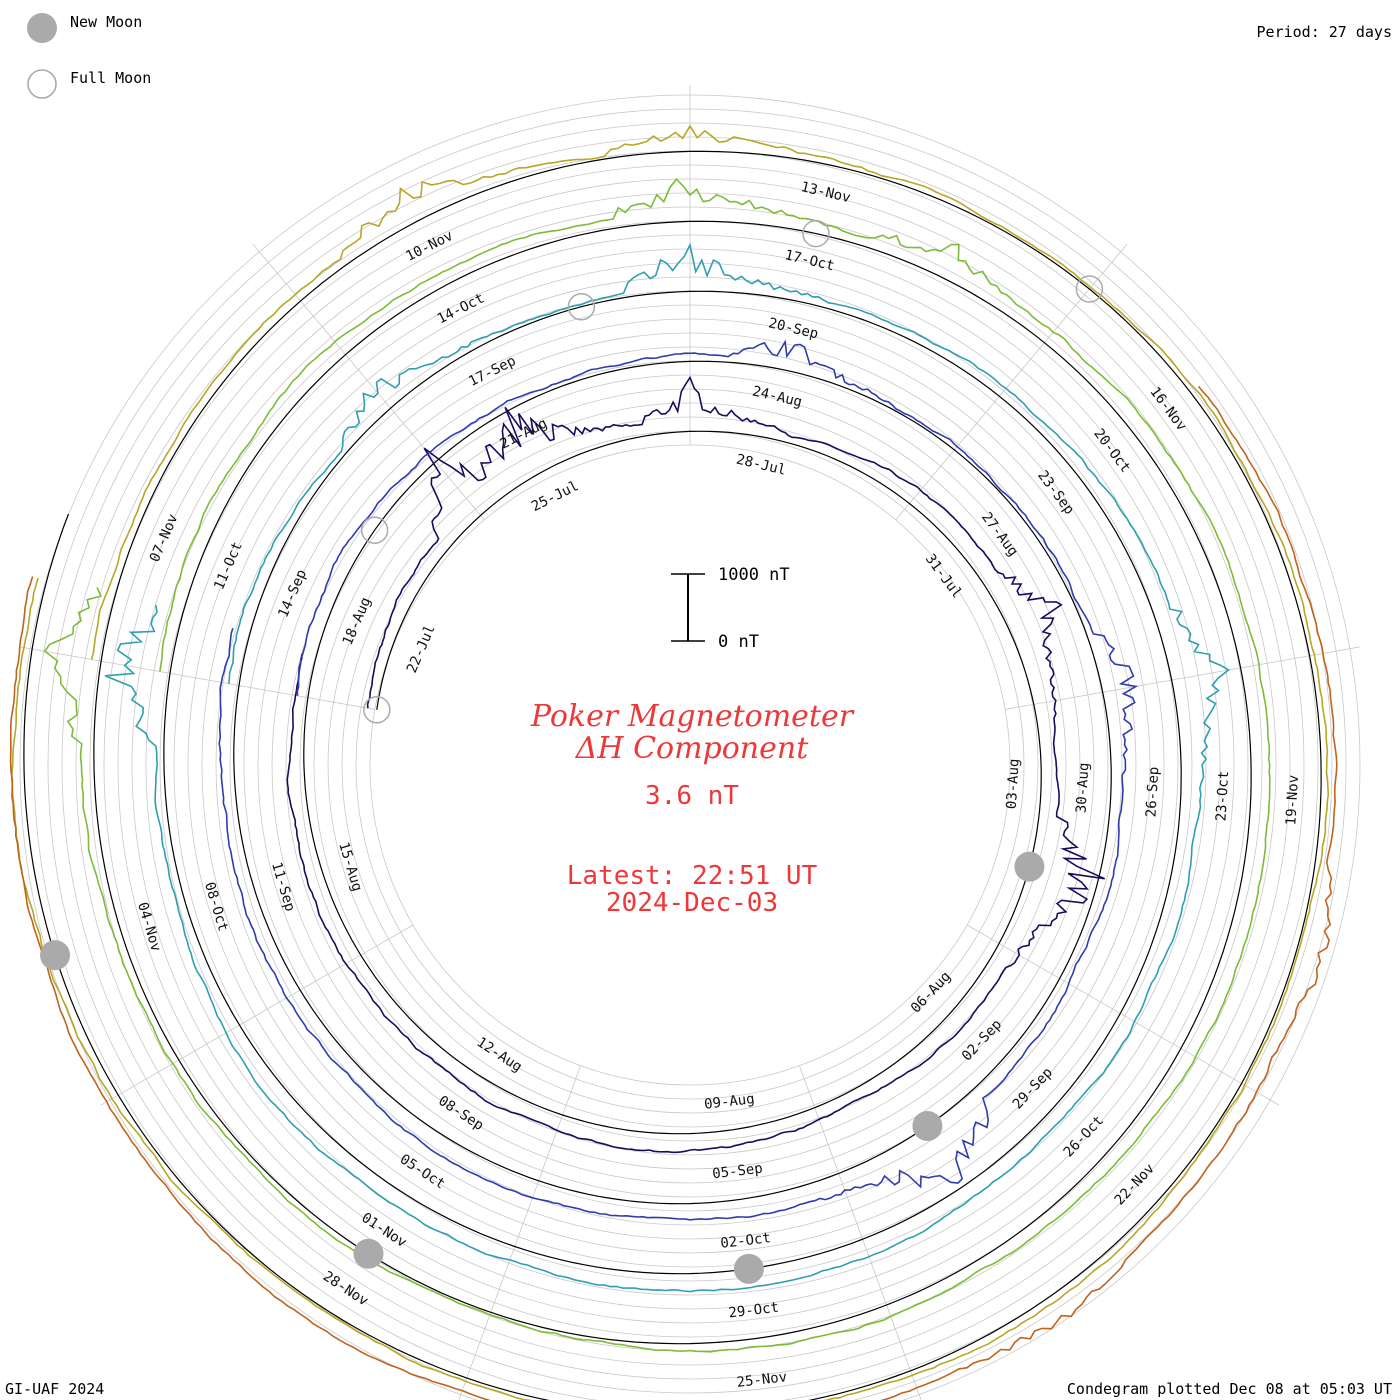 This screenshot has height=1400, width=1400. What do you see at coordinates (357, 621) in the screenshot?
I see `date-label: 18-Aug` at bounding box center [357, 621].